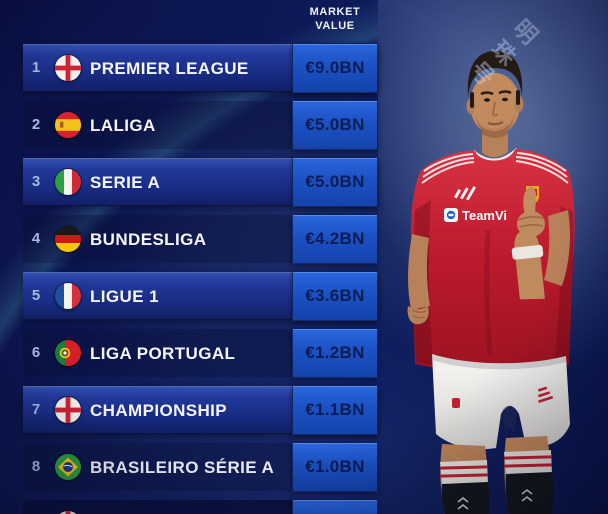 The image size is (608, 514). I want to click on flag-brazil-icon, so click(68, 467).